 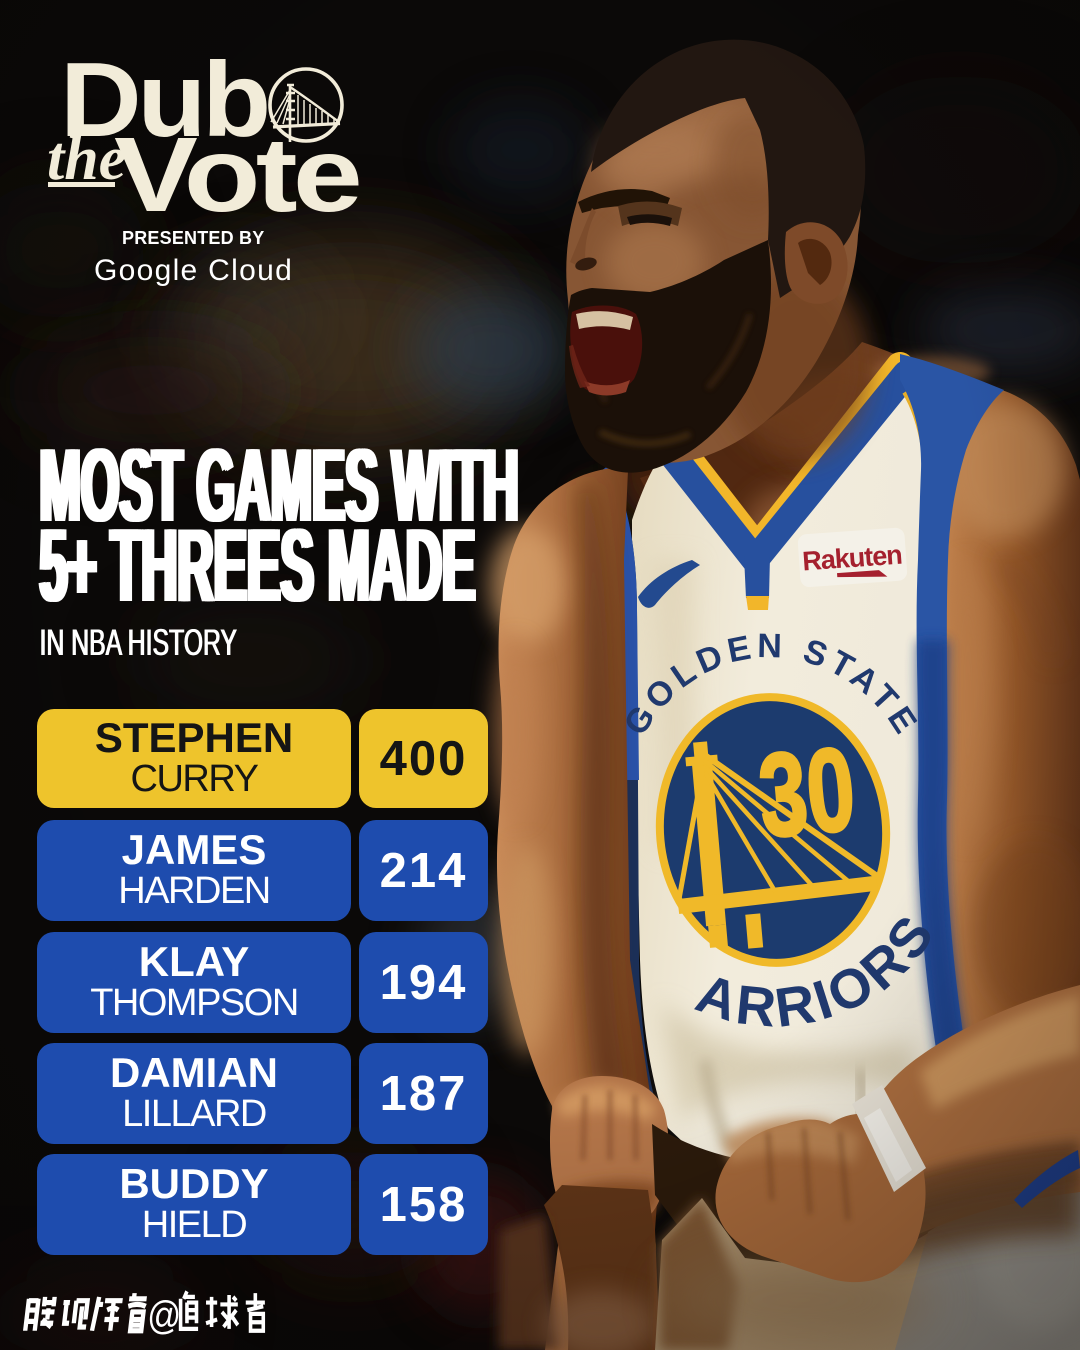 What do you see at coordinates (86, 159) in the screenshot?
I see `svg-text: the` at bounding box center [86, 159].